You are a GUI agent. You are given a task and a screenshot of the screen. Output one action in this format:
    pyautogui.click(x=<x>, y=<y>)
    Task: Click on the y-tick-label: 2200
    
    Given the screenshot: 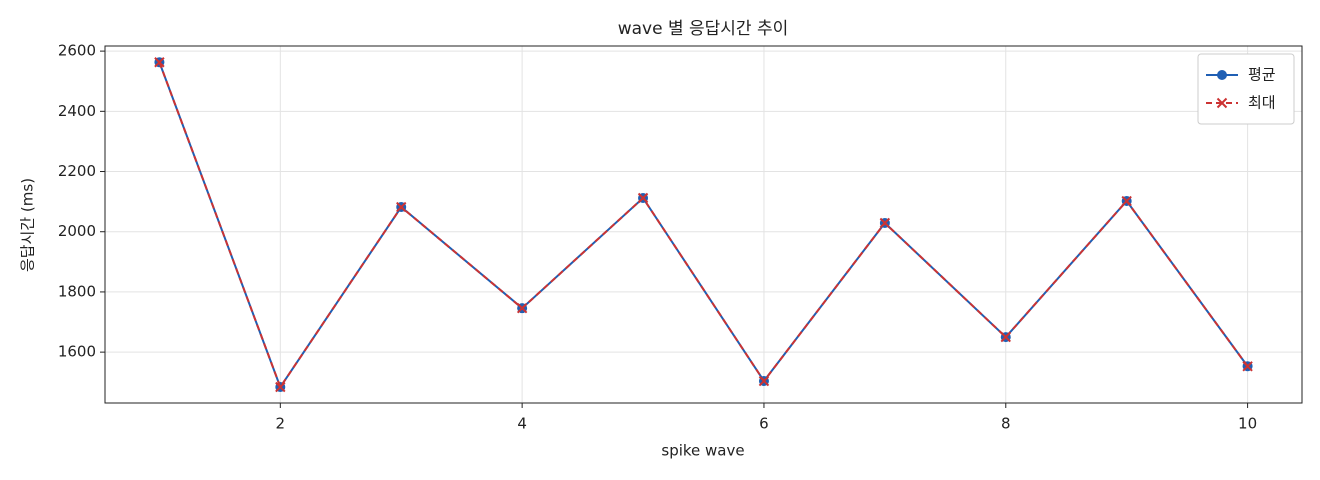 What is the action you would take?
    pyautogui.click(x=77, y=171)
    